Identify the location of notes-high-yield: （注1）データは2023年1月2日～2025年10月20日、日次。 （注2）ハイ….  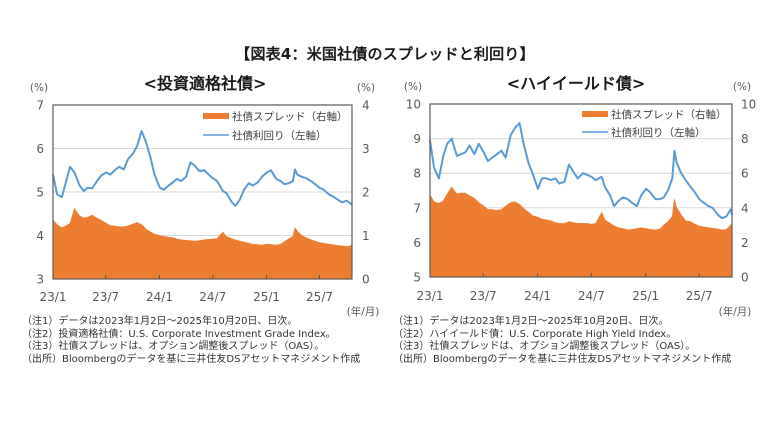
(562, 341).